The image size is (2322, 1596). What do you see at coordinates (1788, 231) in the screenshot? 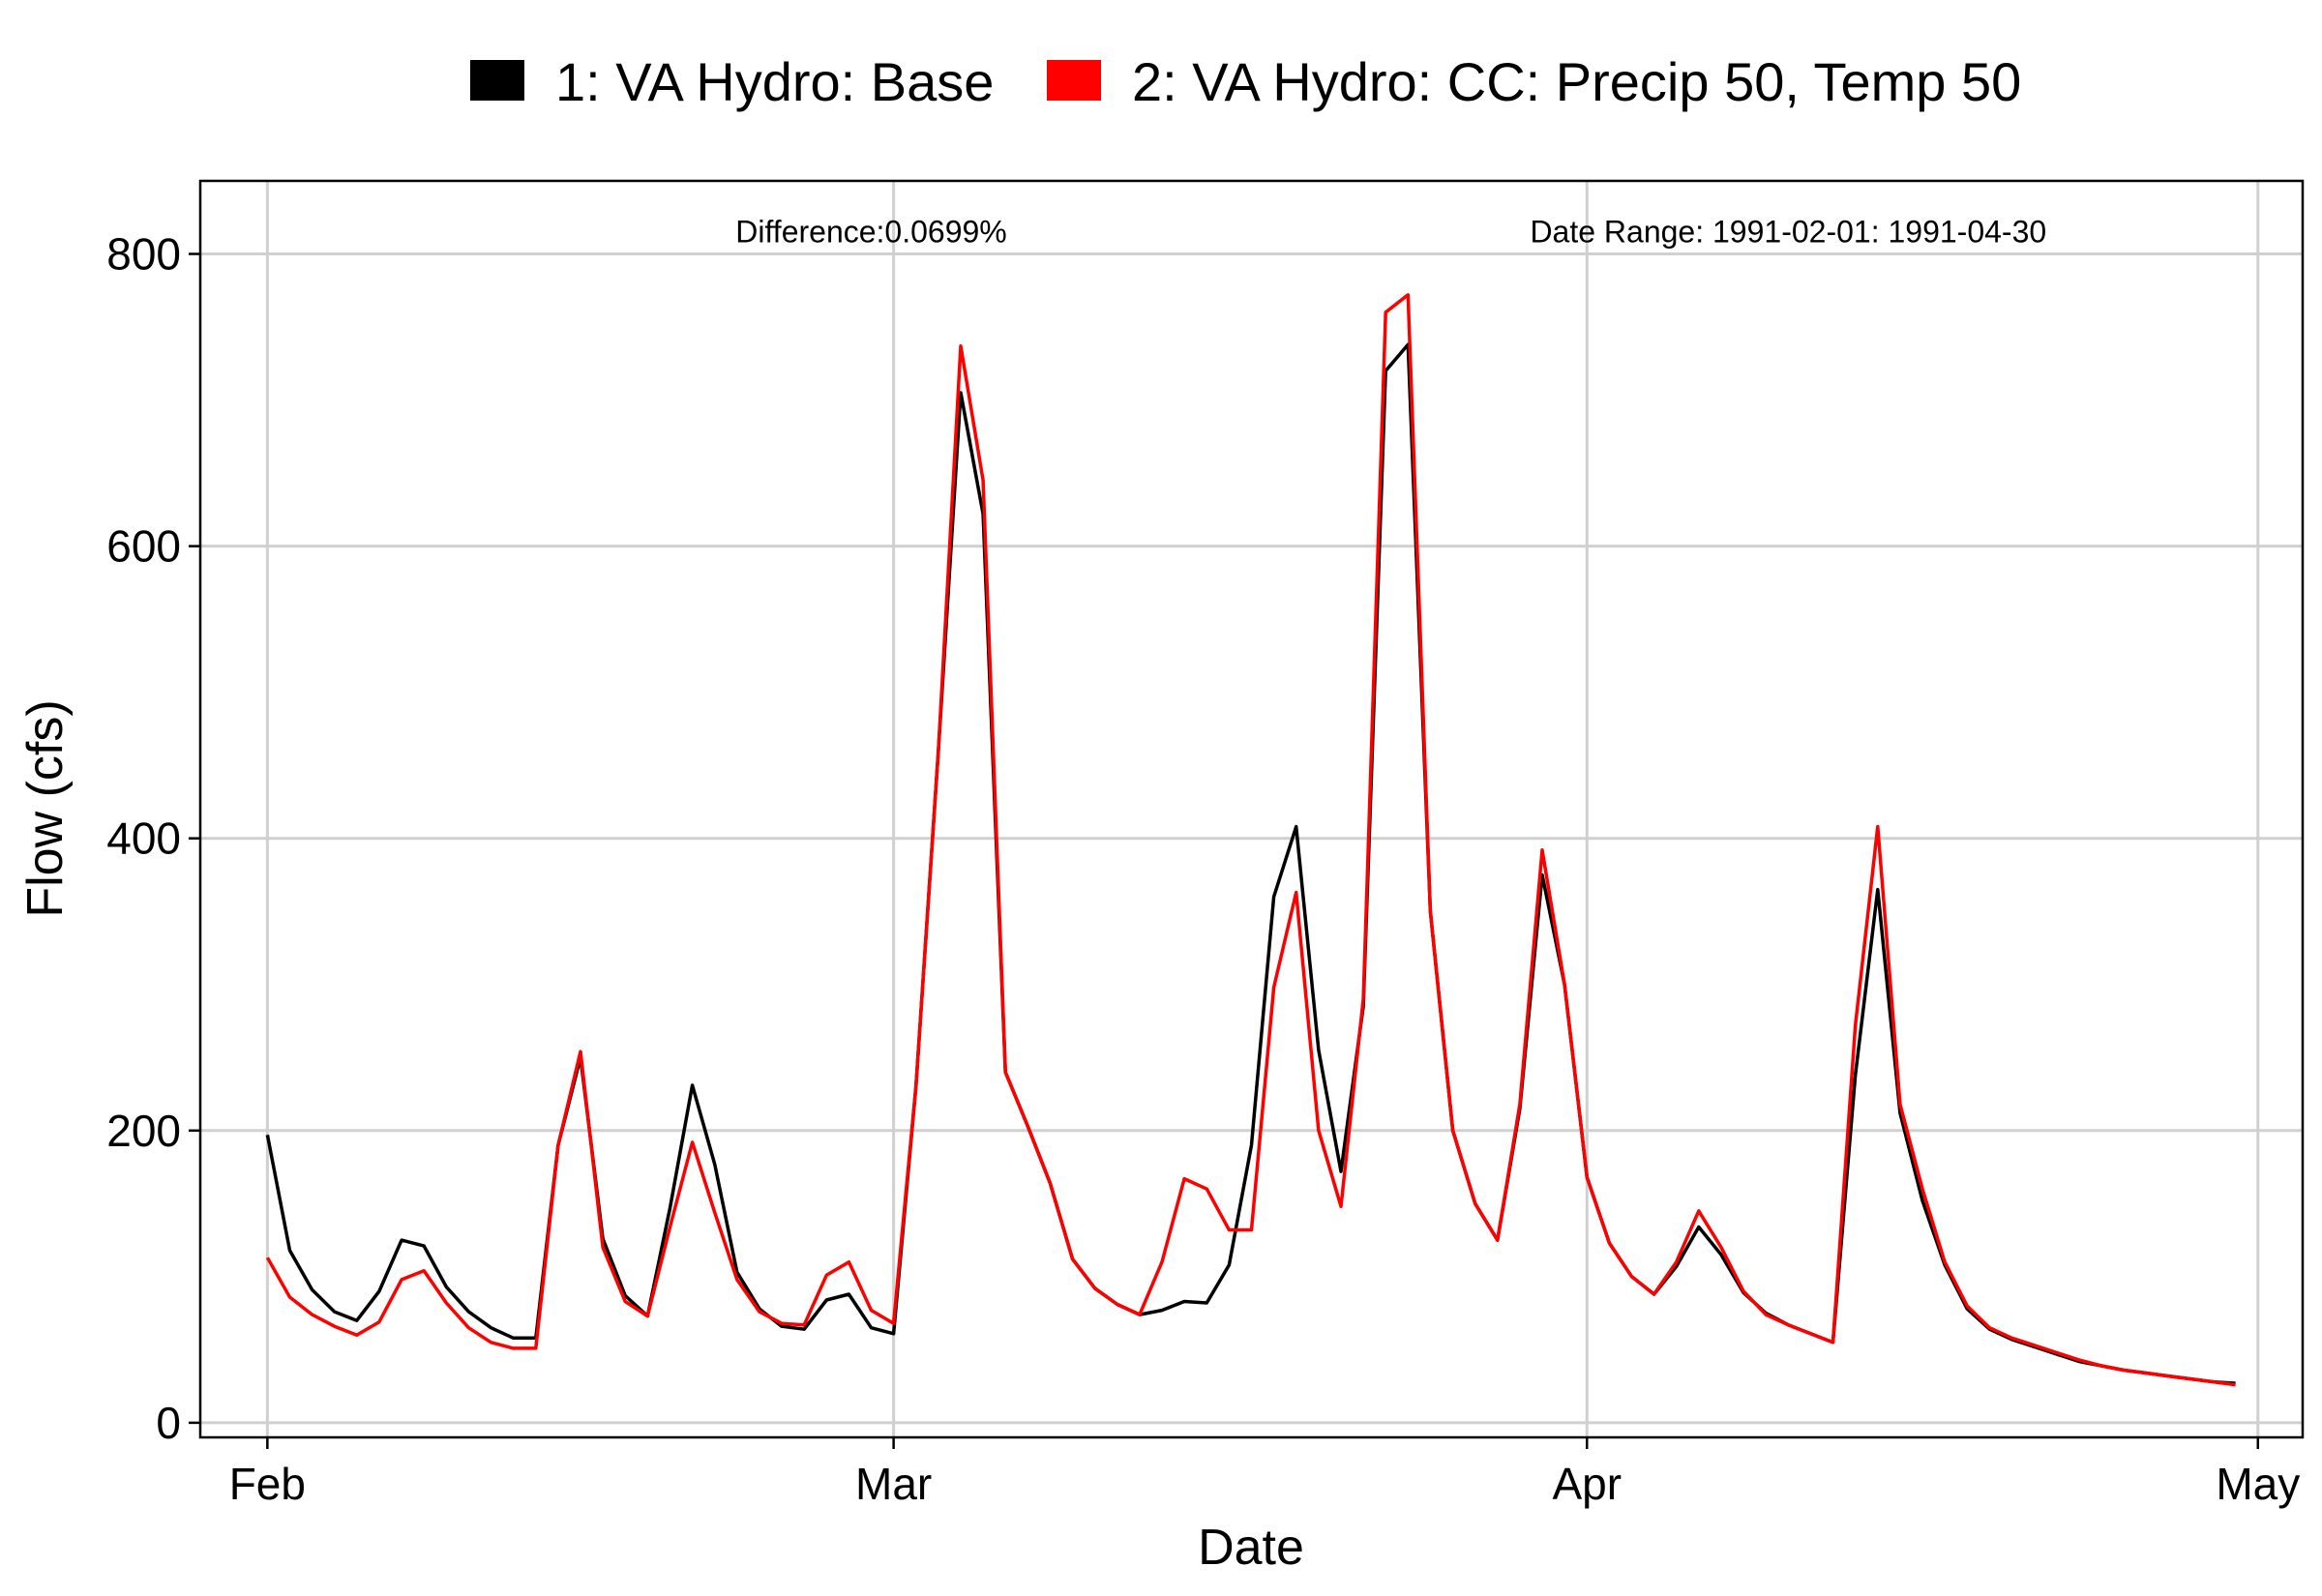
I see `date-range-annotation: Date Range: 1991-02-01: 1991-04-30` at bounding box center [1788, 231].